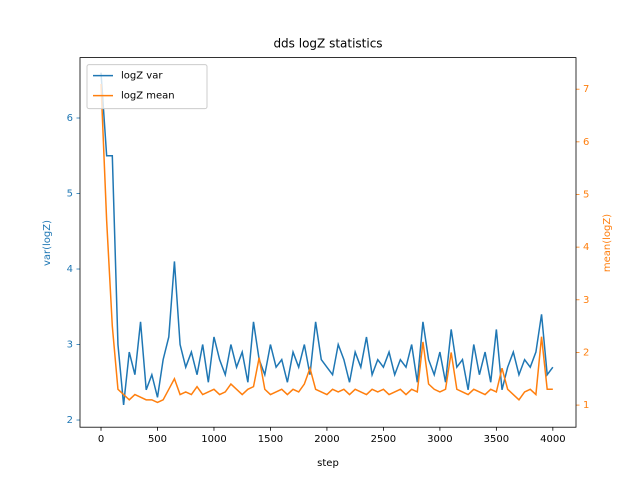  What do you see at coordinates (552, 439) in the screenshot?
I see `x-tick-label: 4000` at bounding box center [552, 439].